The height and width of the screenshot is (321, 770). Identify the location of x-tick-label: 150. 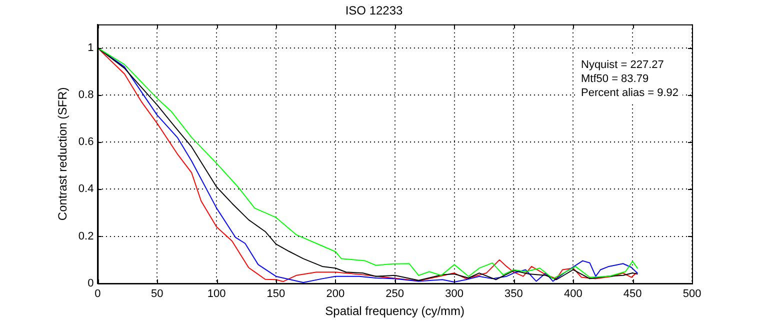
(276, 294).